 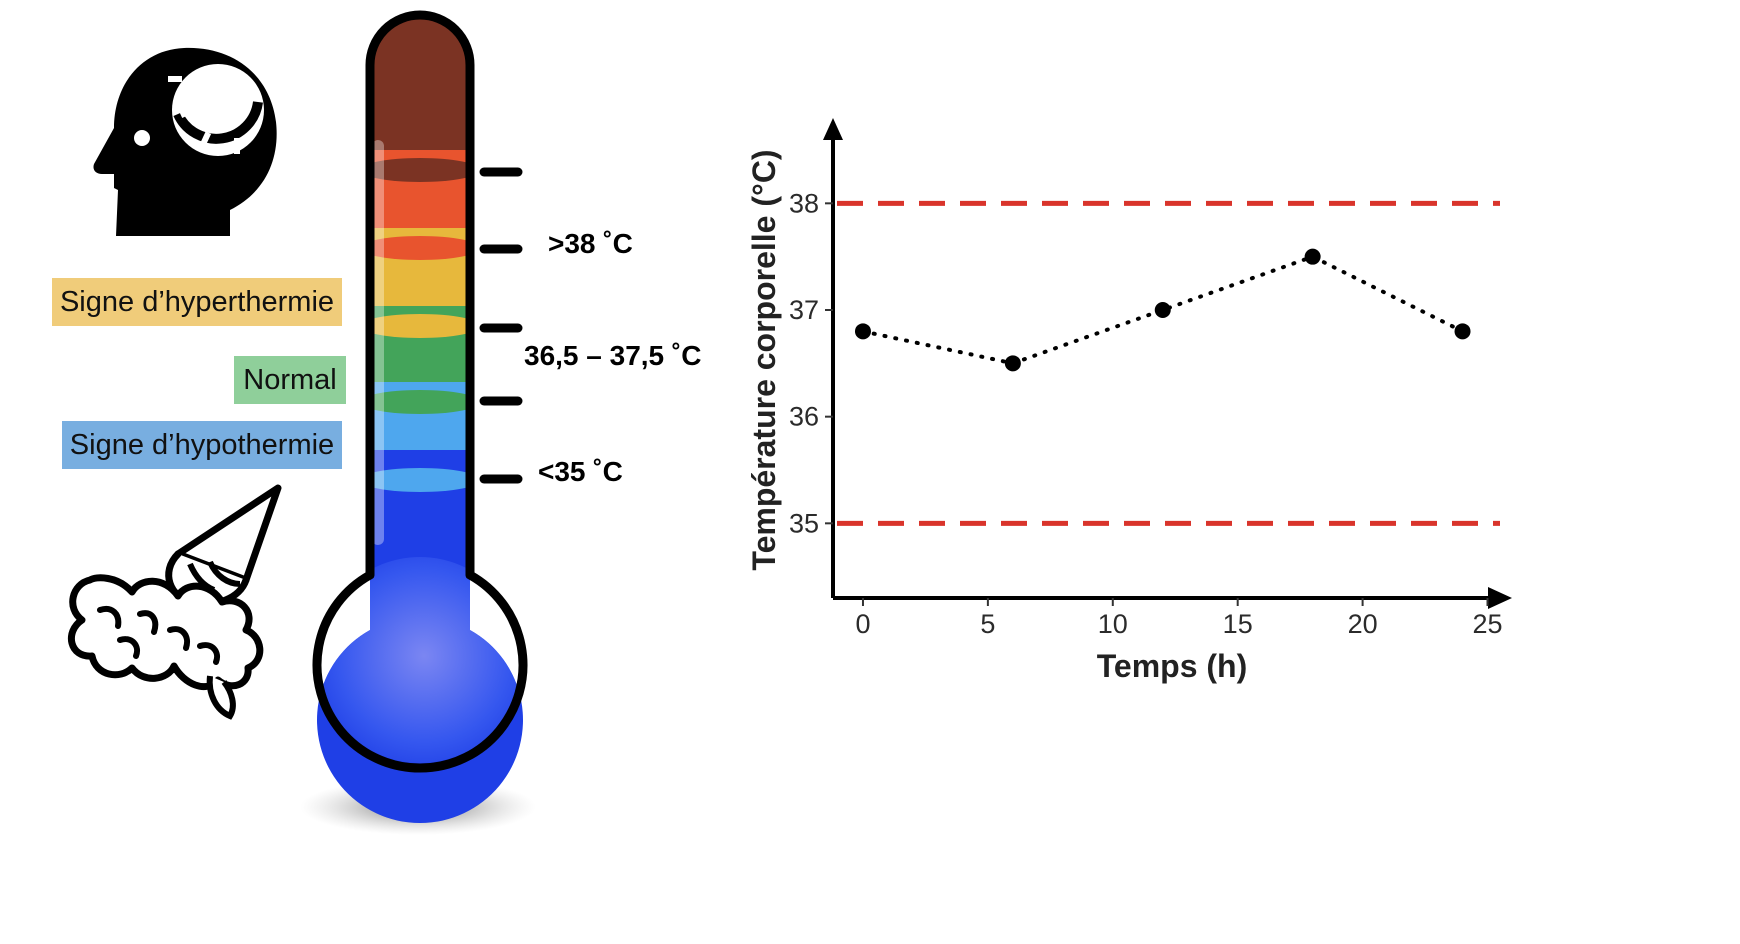 I want to click on y-tick-label: 36, so click(x=804, y=417).